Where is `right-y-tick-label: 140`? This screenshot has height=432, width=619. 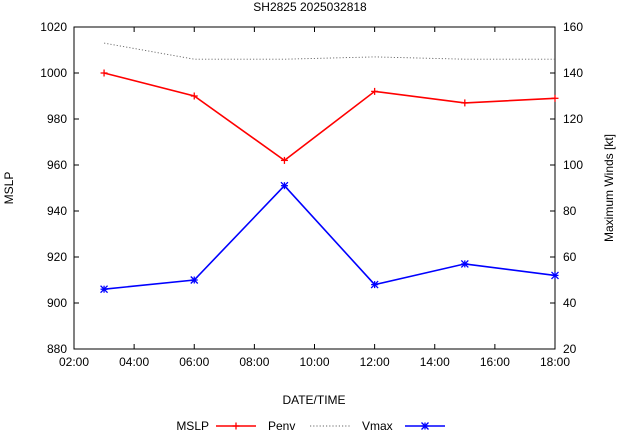
right-y-tick-label: 140 is located at coordinates (573, 73).